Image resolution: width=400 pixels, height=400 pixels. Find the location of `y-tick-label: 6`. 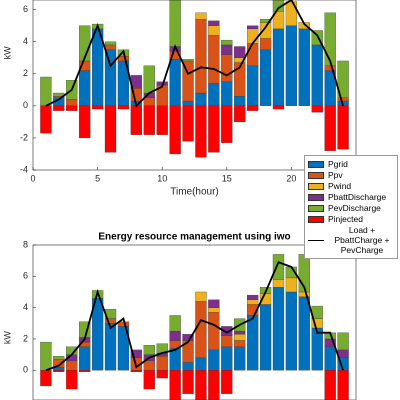

y-tick-label: 6 is located at coordinates (25, 9).